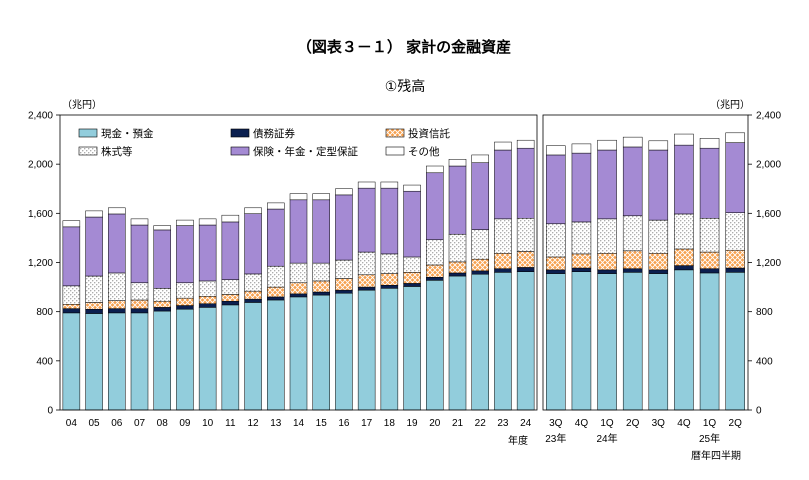  I want to click on x-tick-label: 15, so click(322, 423).